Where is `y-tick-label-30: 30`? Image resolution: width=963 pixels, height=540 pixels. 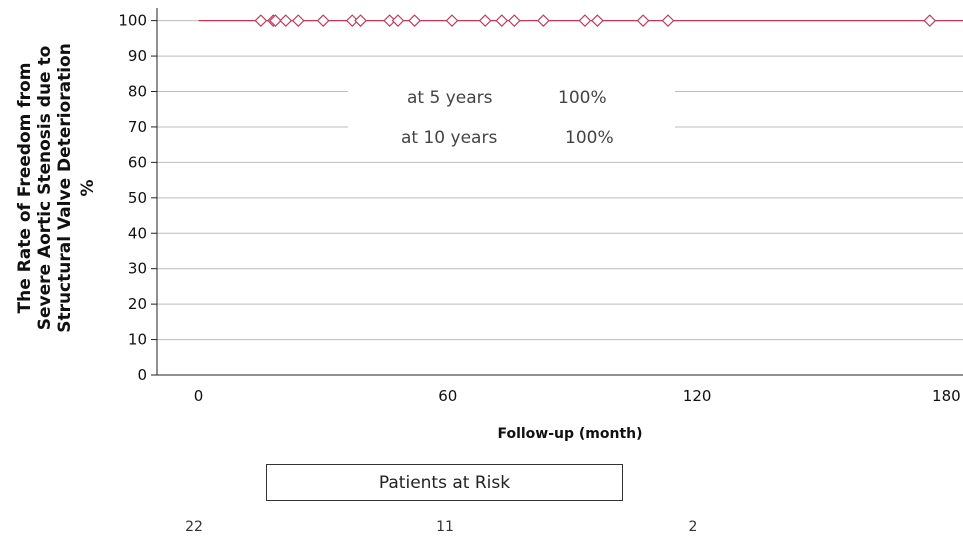
y-tick-label-30: 30 is located at coordinates (137, 269).